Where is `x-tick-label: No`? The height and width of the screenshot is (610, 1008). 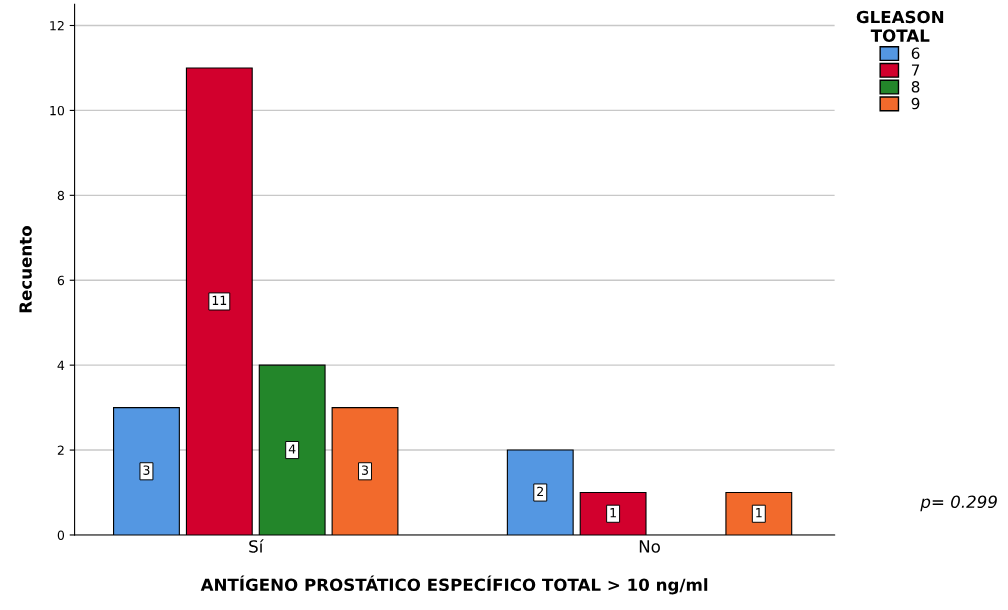 x-tick-label: No is located at coordinates (649, 546).